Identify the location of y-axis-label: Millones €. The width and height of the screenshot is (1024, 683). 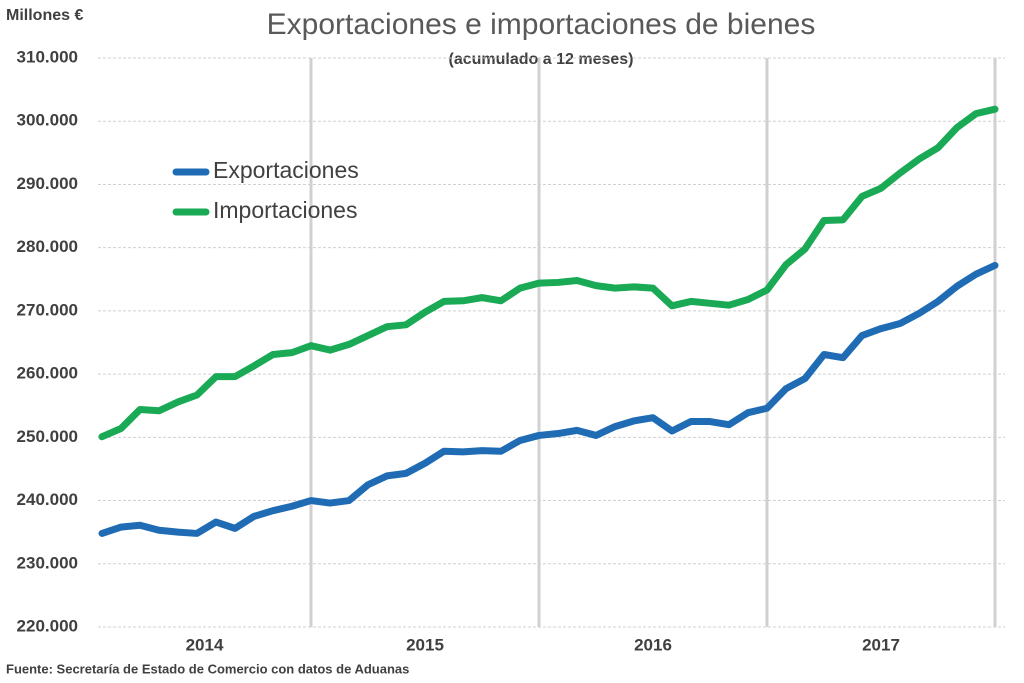
(44, 15).